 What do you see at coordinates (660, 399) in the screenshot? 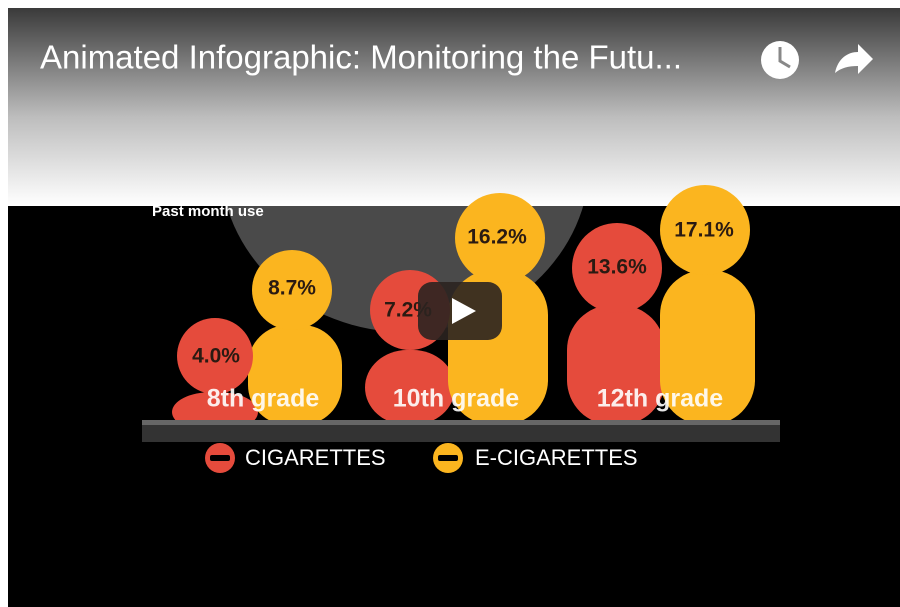
I see `grade-label: 12th grade` at bounding box center [660, 399].